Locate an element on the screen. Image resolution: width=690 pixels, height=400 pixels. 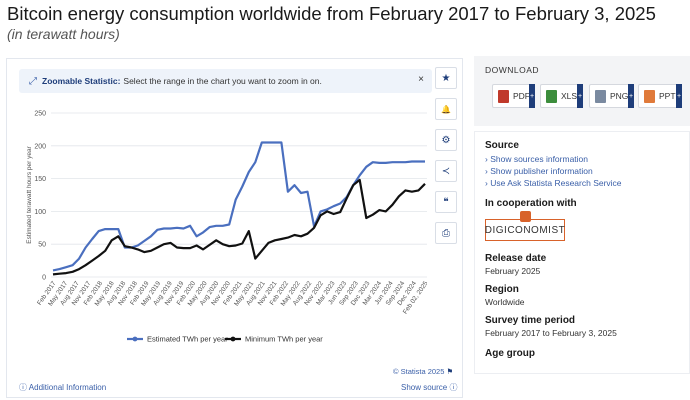
bell-icon: 🔔 is located at coordinates (446, 109).